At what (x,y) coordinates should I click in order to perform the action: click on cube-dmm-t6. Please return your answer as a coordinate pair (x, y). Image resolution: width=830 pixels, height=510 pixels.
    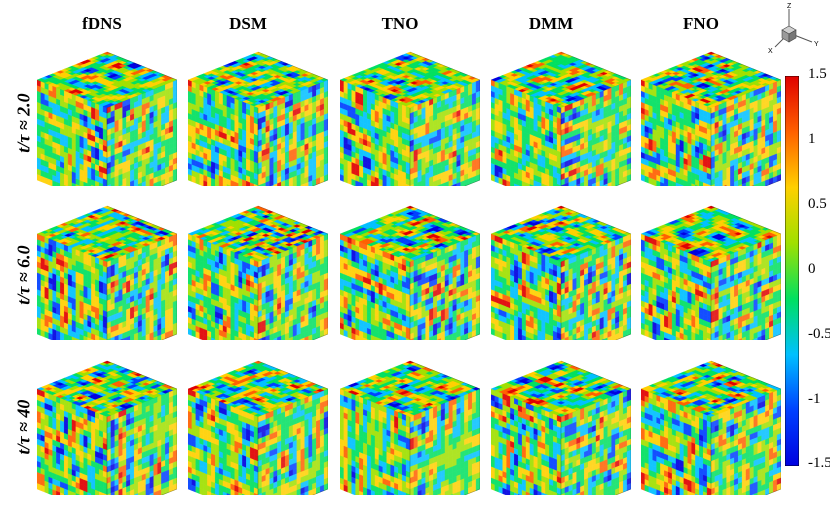
    Looking at the image, I should click on (561, 272).